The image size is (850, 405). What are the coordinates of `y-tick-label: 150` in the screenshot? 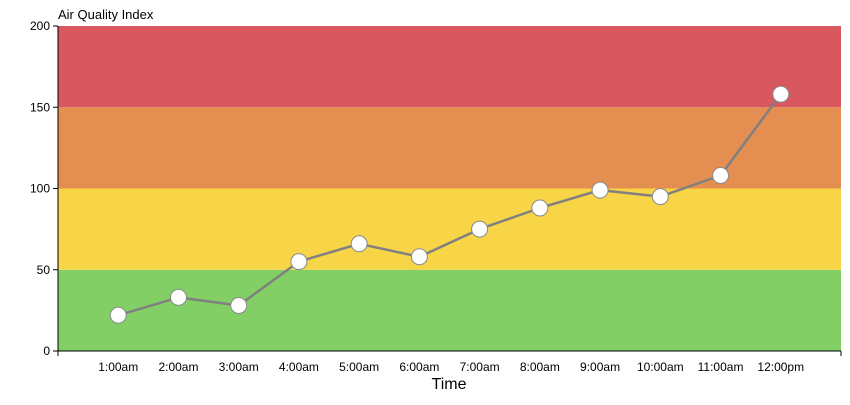 It's located at (40, 107).